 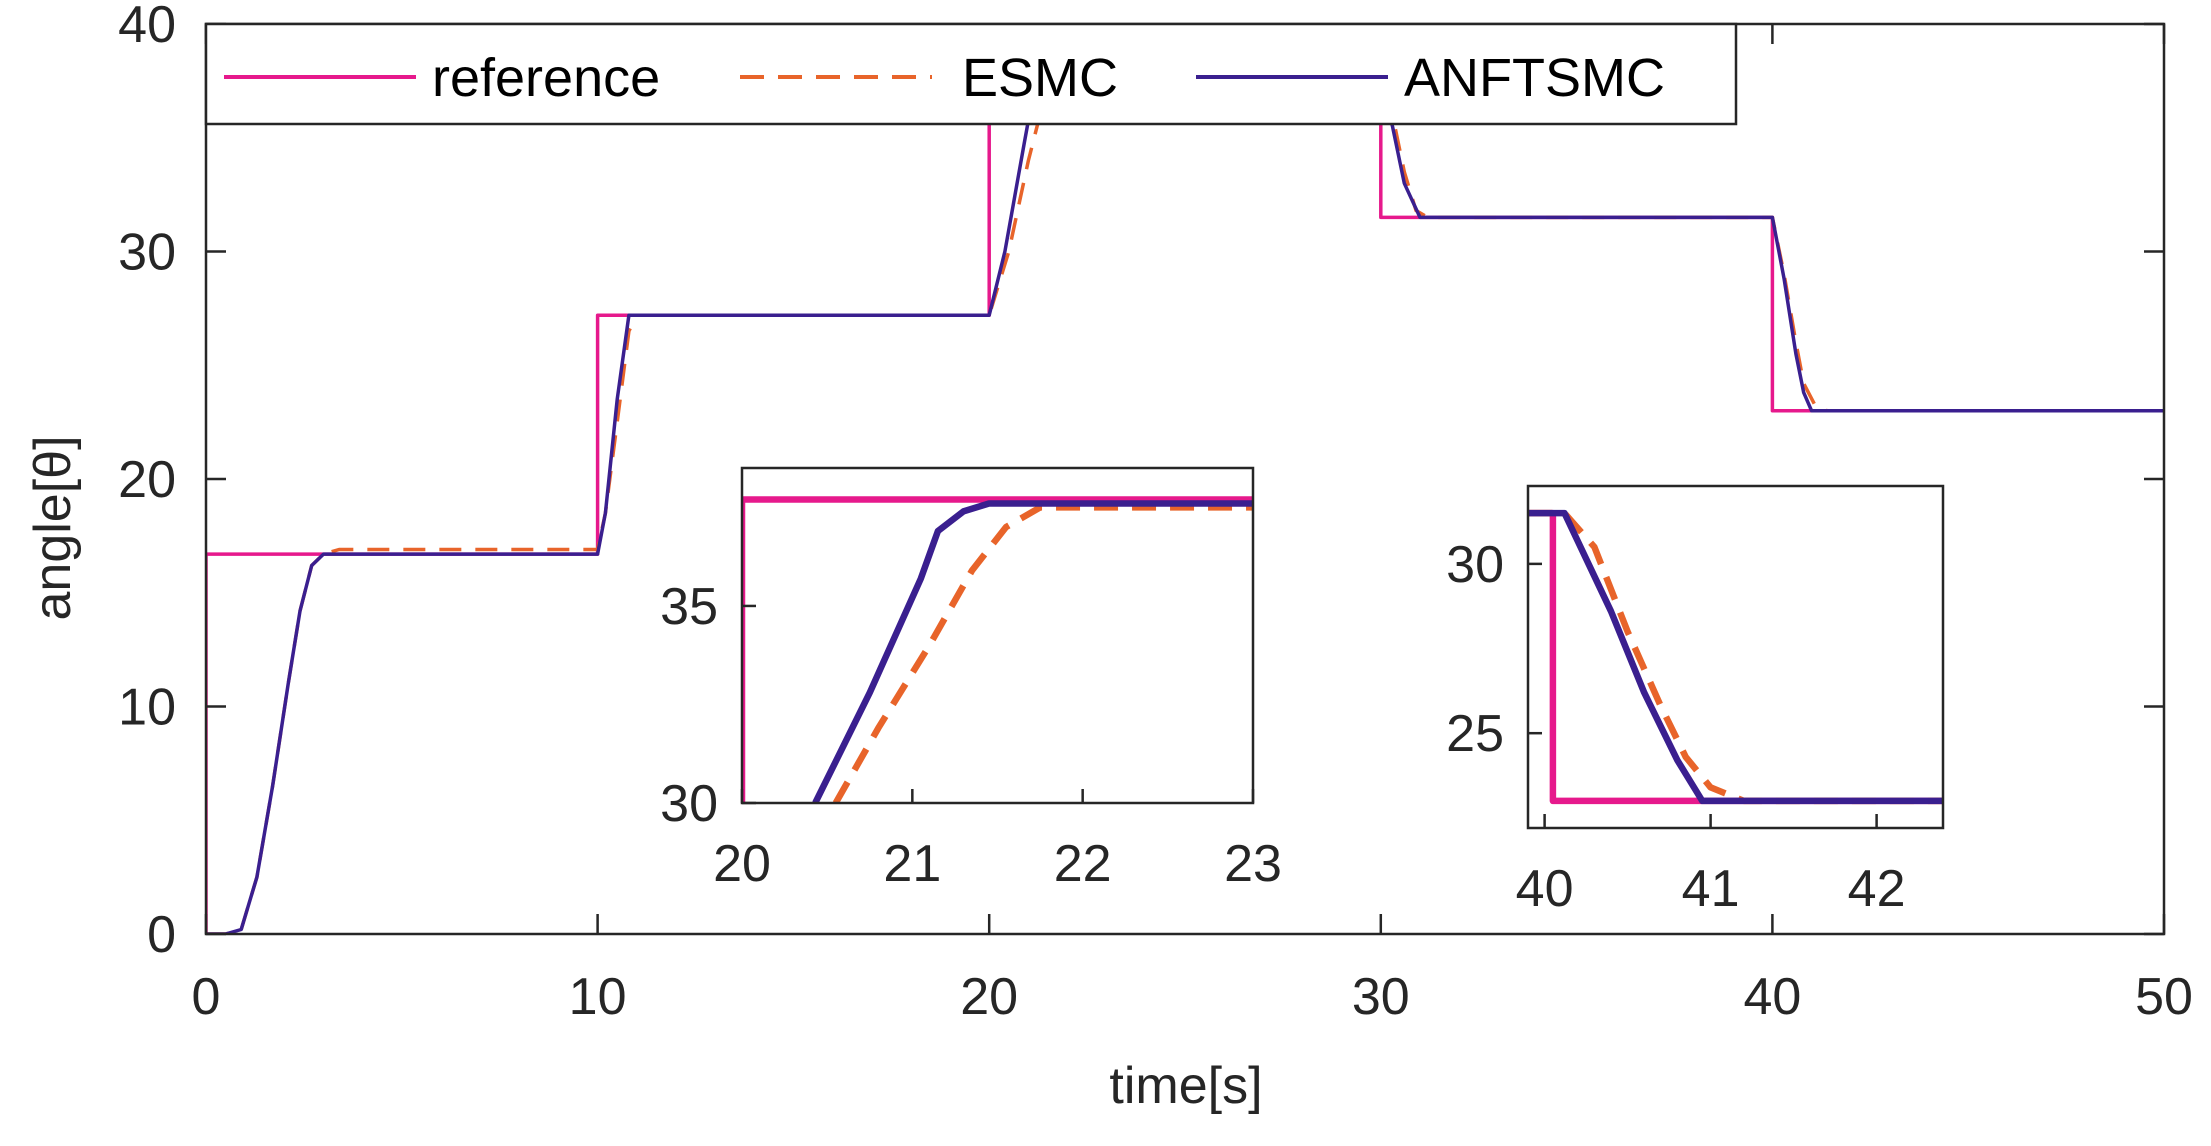 What do you see at coordinates (1711, 889) in the screenshot?
I see `inset-right-x-tick-label: 41` at bounding box center [1711, 889].